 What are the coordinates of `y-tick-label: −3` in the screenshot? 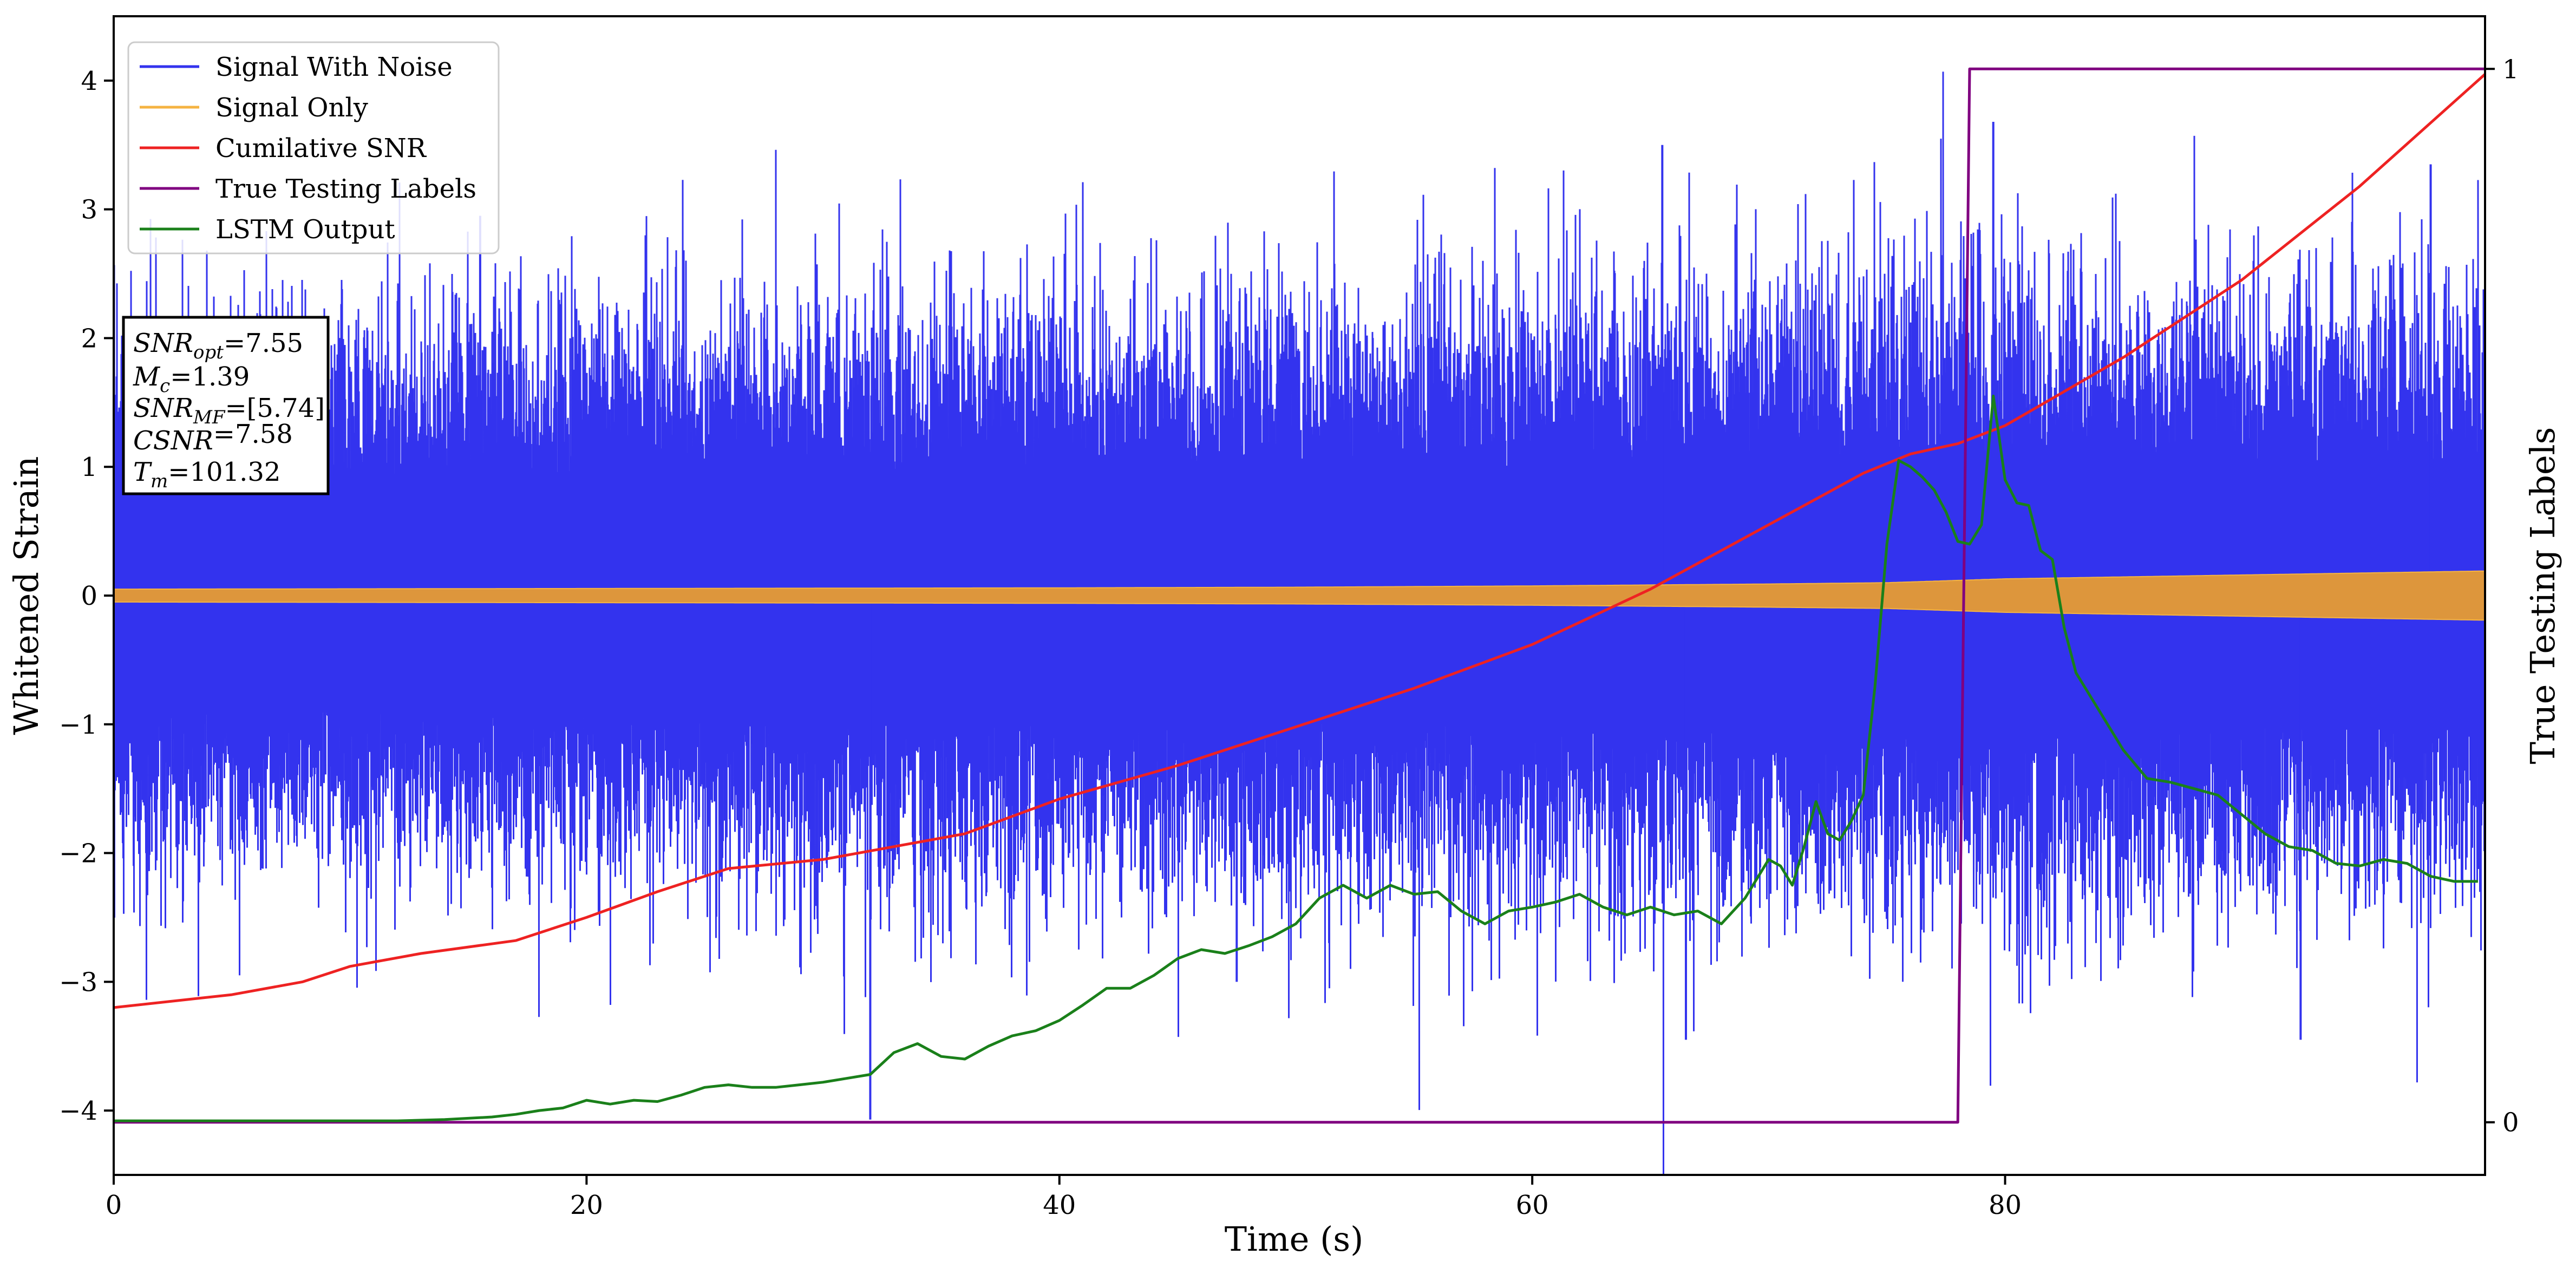 It's located at (78, 982).